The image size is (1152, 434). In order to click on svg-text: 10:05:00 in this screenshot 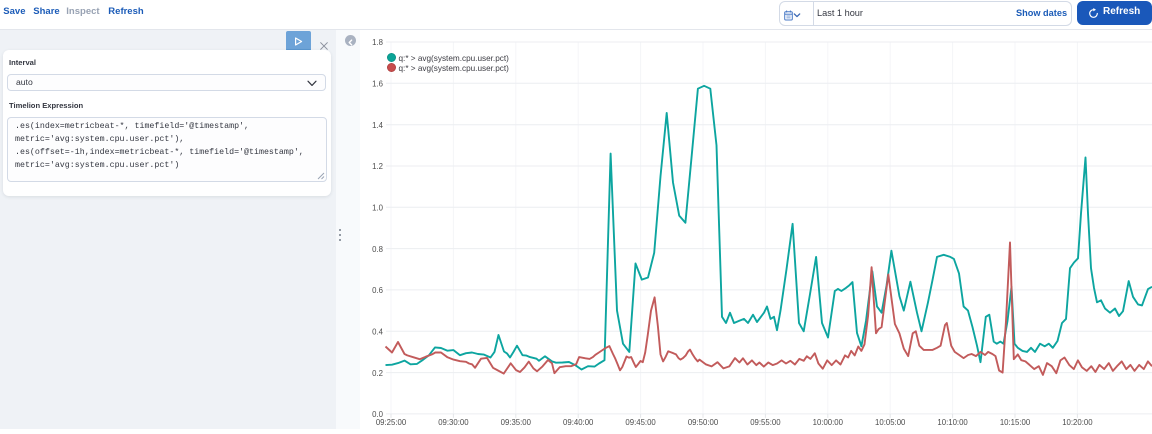, I will do `click(890, 422)`.